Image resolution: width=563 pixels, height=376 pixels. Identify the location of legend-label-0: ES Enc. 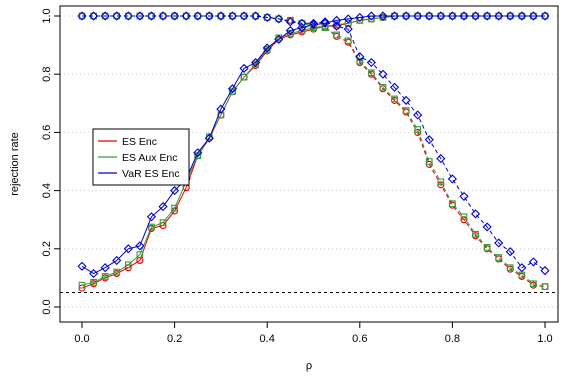
(139, 142).